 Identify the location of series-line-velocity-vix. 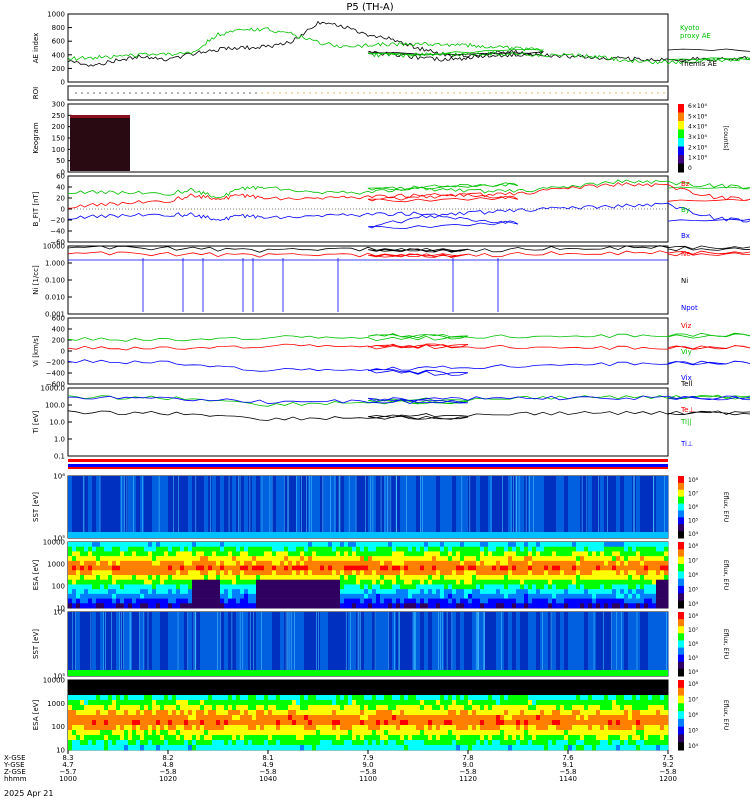
(408, 367).